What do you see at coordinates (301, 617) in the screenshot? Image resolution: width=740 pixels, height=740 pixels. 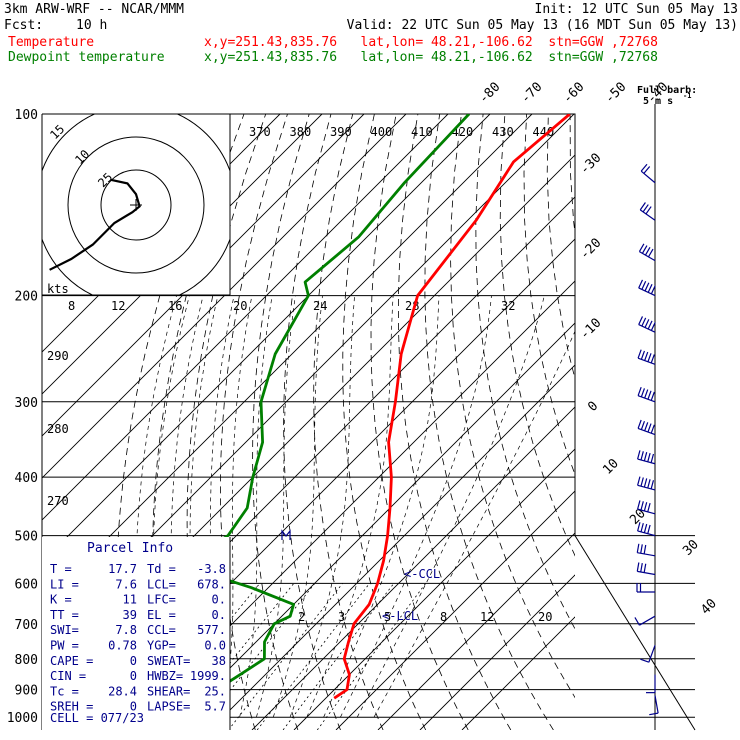 I see `mixing-ratio-label: 2` at bounding box center [301, 617].